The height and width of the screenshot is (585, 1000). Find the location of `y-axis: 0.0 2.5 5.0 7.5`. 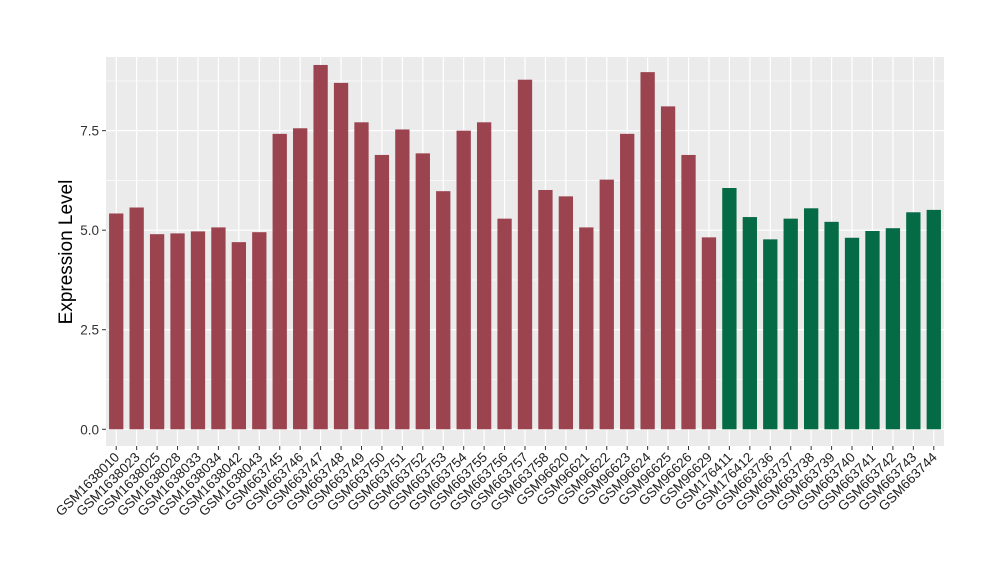

y-axis: 0.0 2.5 5.0 7.5 is located at coordinates (93, 280).